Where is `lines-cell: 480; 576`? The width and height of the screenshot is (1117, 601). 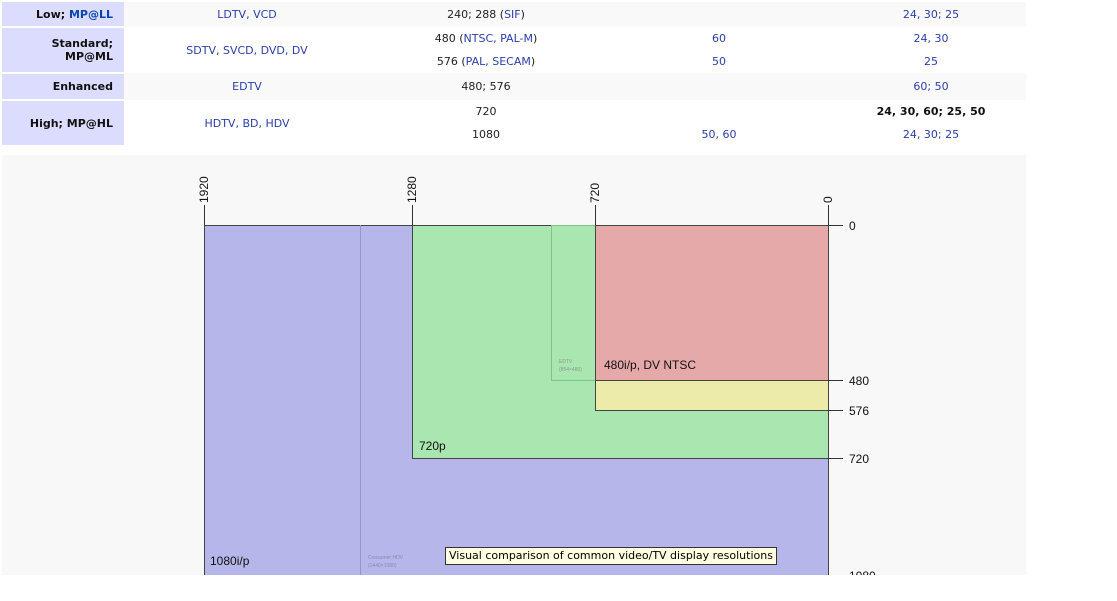
lines-cell: 480; 576 is located at coordinates (486, 86).